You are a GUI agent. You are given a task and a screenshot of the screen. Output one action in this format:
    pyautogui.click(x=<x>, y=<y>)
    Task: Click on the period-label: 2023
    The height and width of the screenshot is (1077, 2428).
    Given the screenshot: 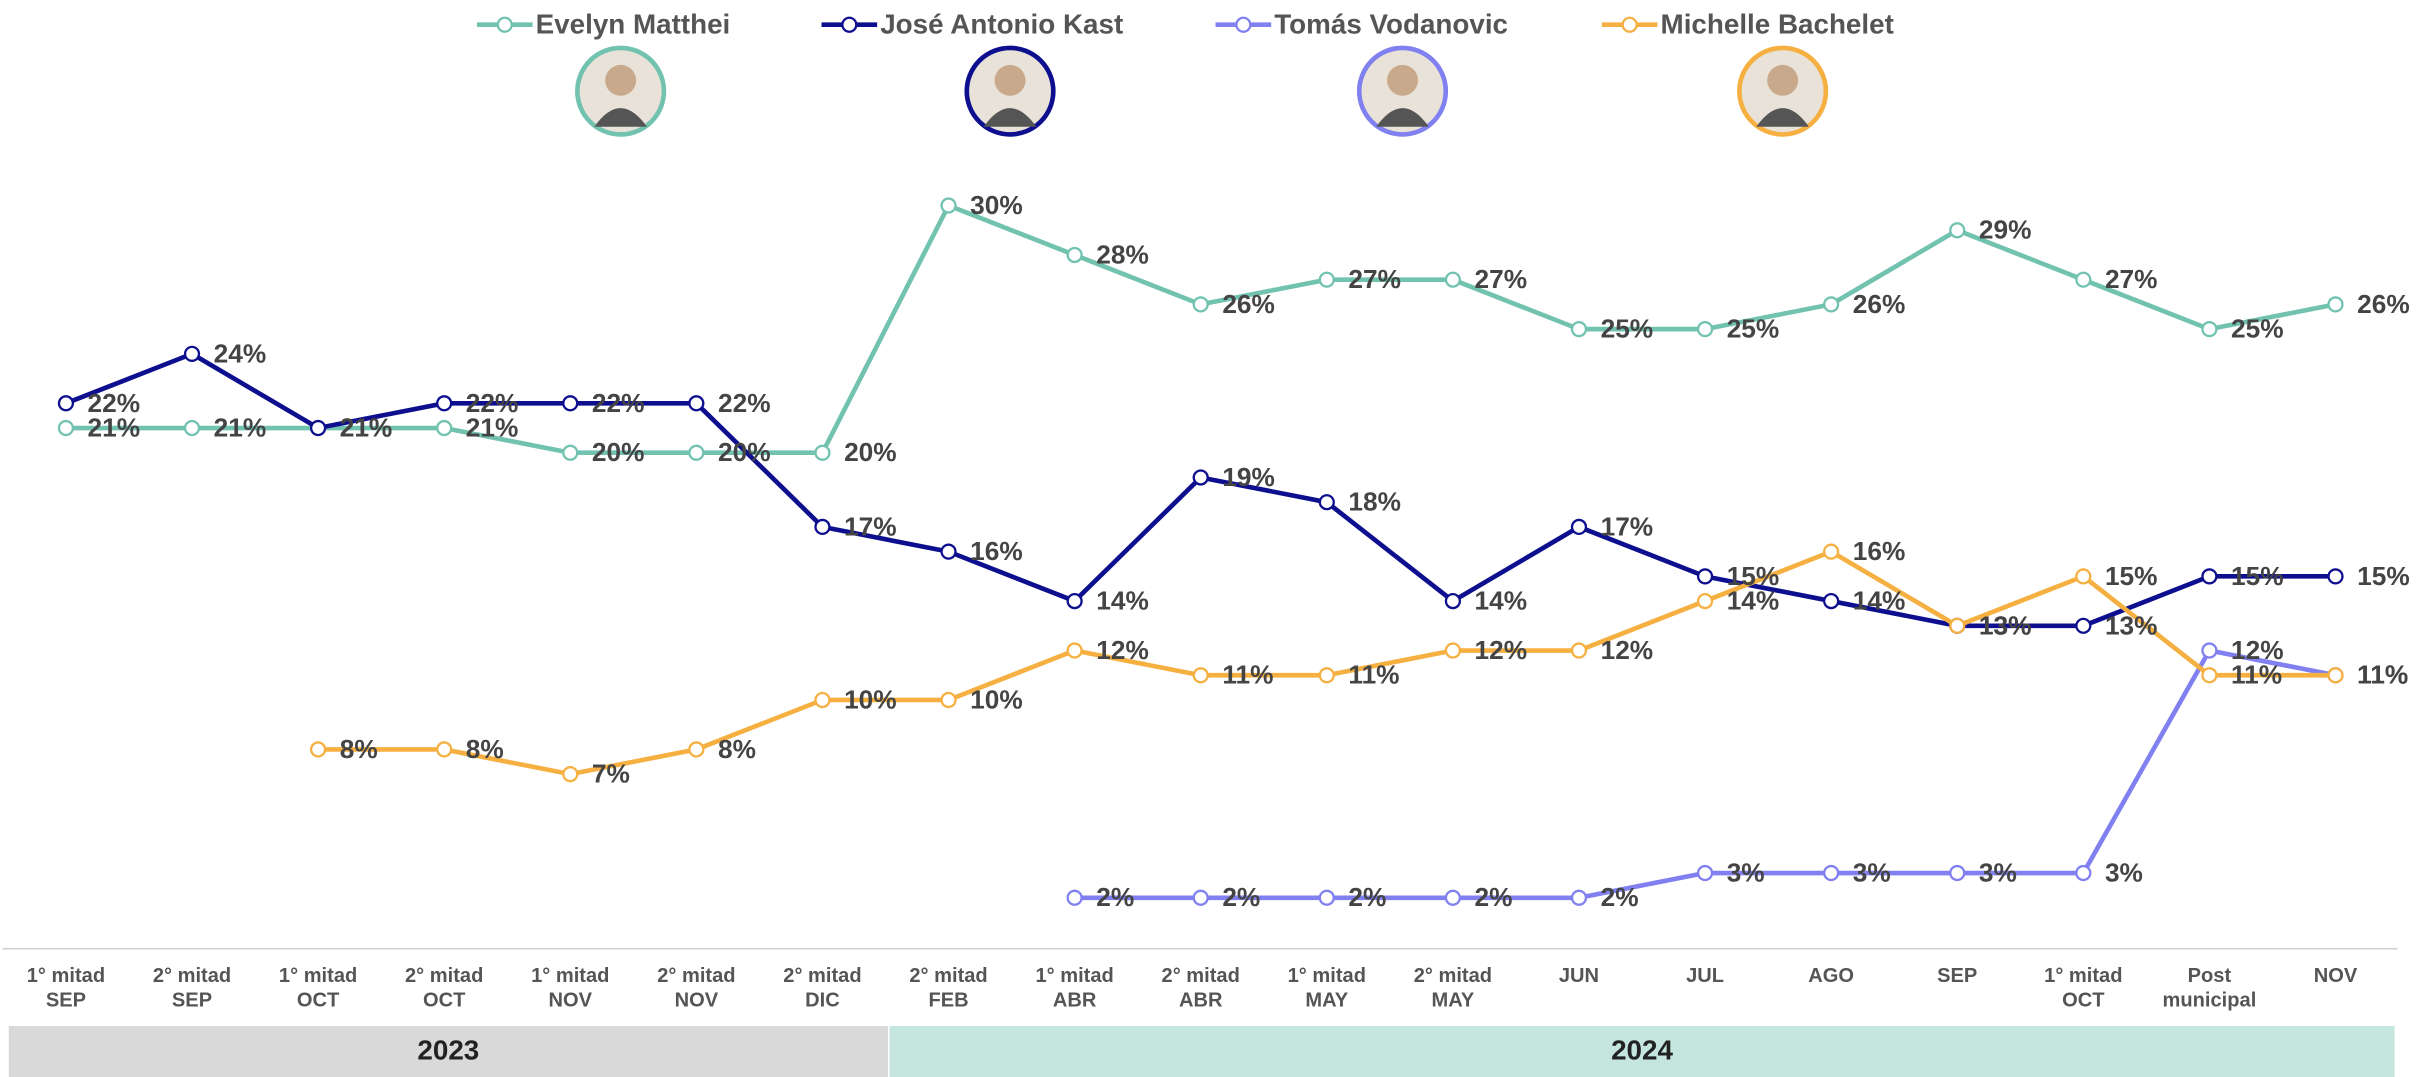 What is the action you would take?
    pyautogui.click(x=448, y=1050)
    